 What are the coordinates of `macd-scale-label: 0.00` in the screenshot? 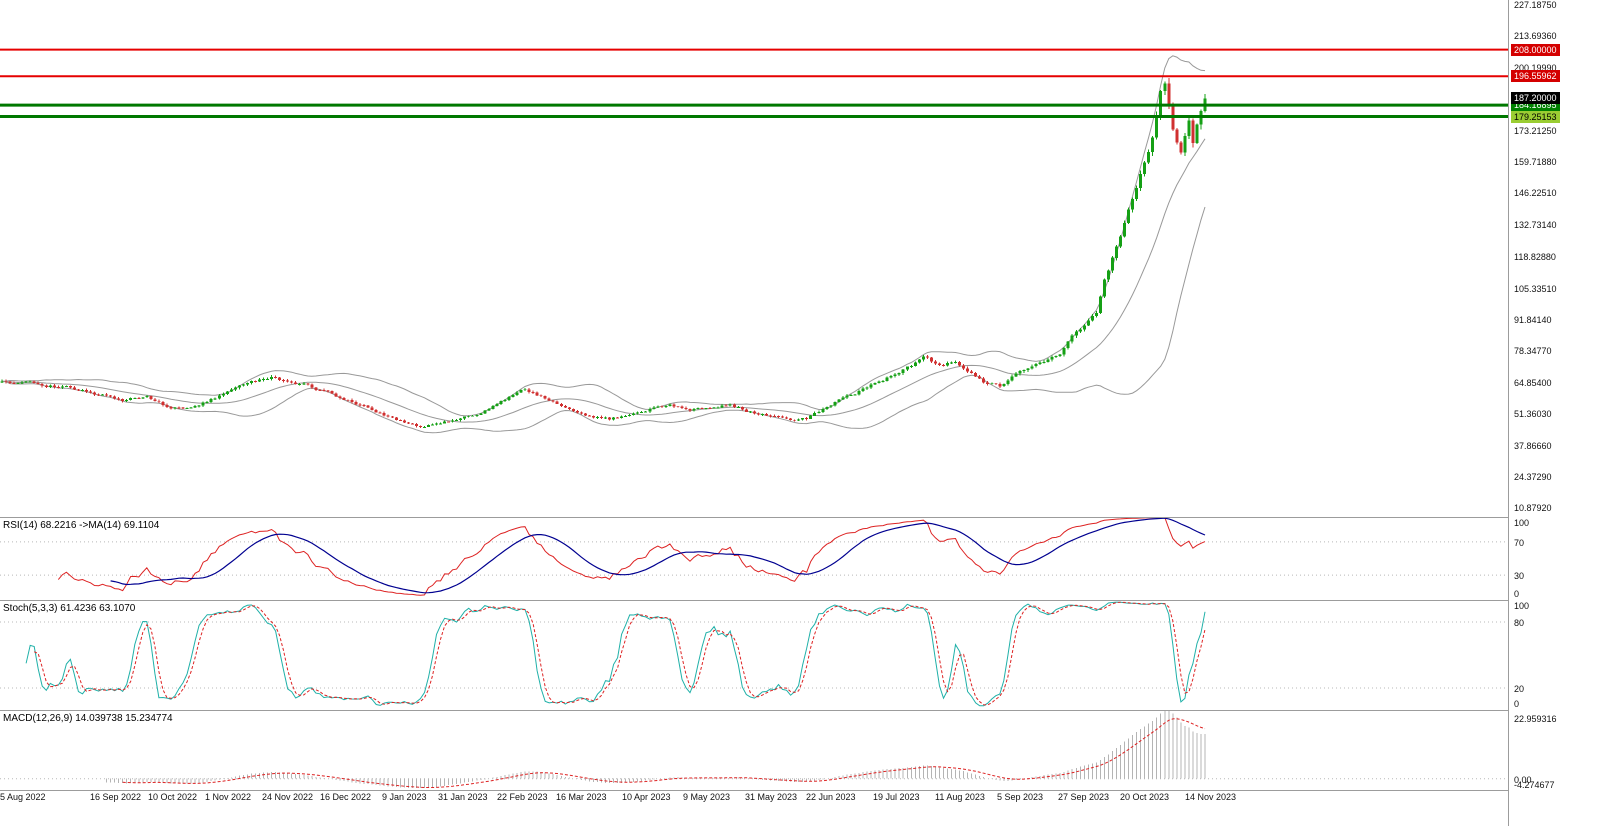 It's located at (1523, 780).